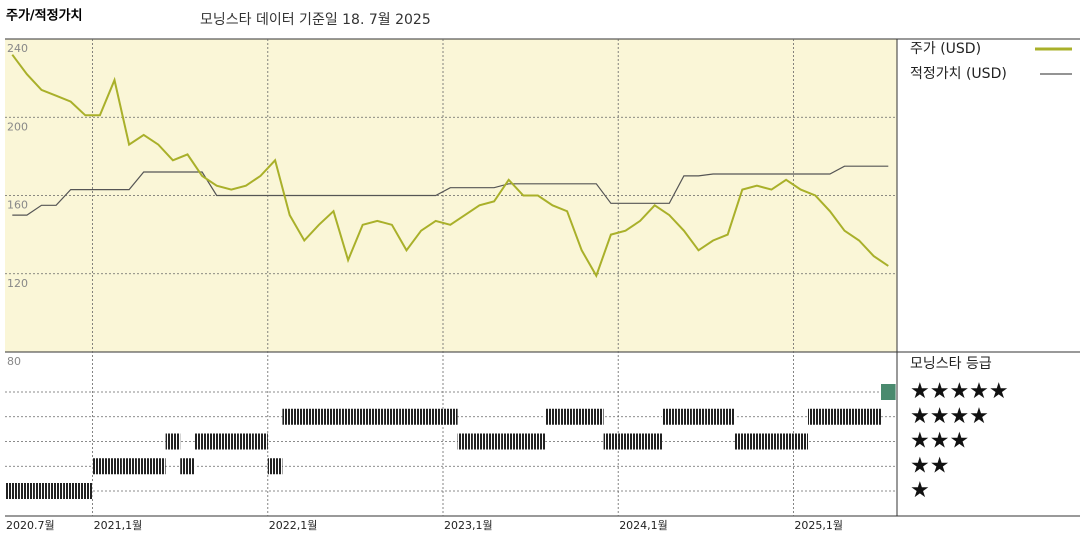 This screenshot has width=1080, height=544. What do you see at coordinates (920, 490) in the screenshot?
I see `rating-level-label: ★` at bounding box center [920, 490].